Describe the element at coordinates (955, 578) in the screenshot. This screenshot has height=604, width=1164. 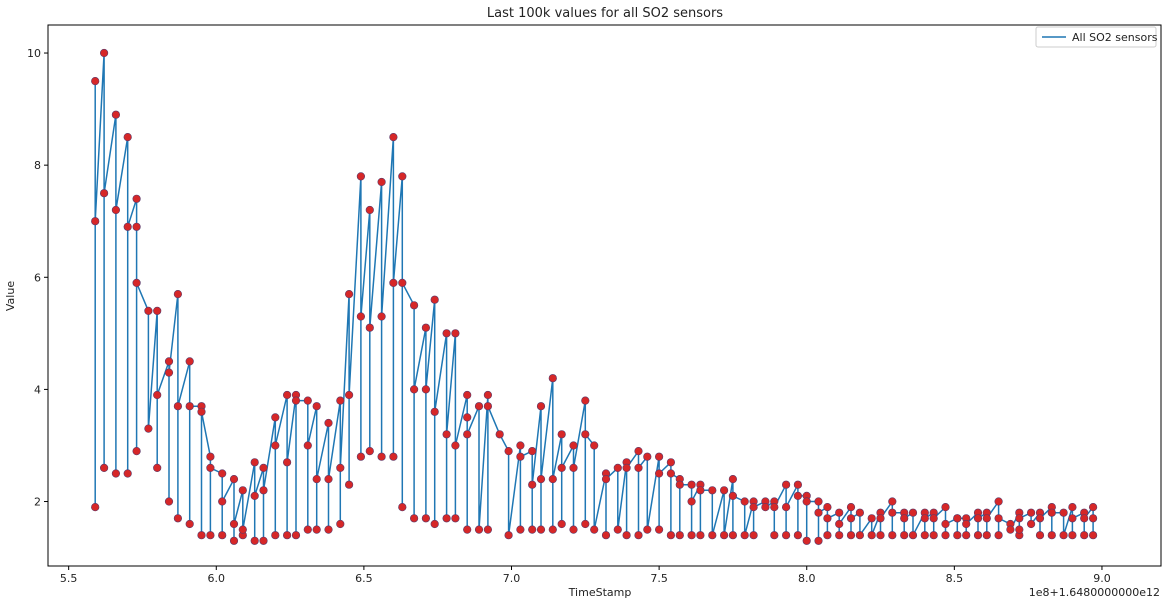
I see `x-tick-label: 8.5` at that location.